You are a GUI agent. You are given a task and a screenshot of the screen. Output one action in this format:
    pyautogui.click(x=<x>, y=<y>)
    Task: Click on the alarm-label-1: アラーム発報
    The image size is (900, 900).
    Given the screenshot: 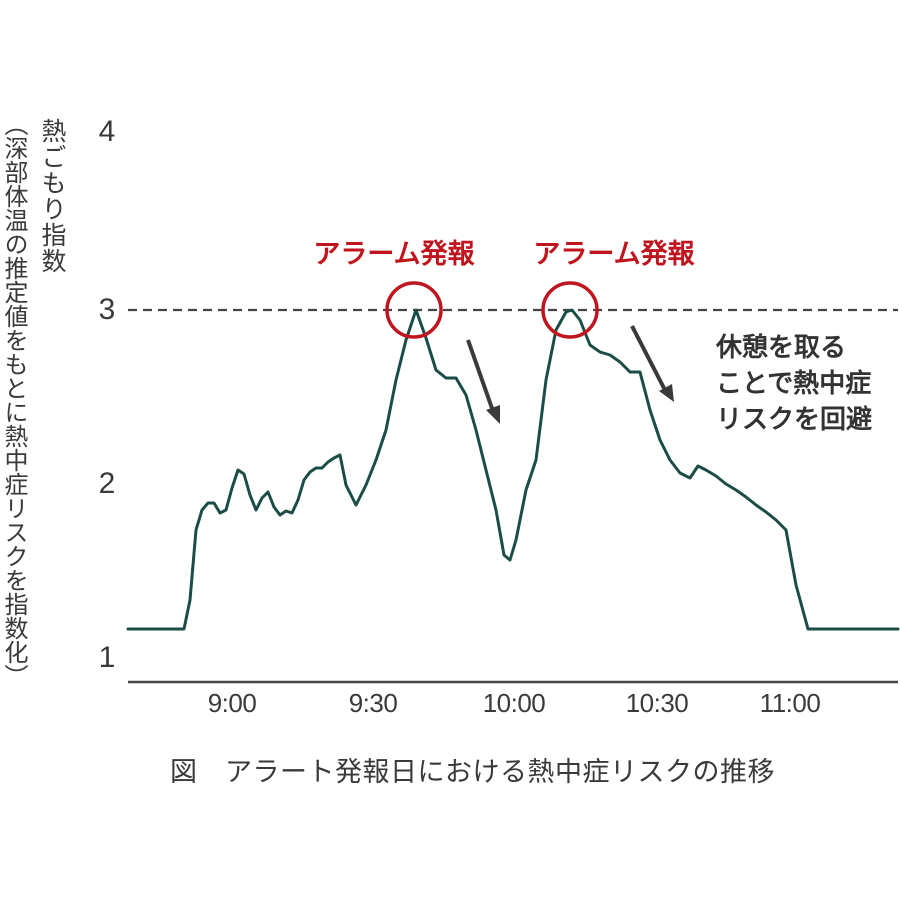 What is the action you would take?
    pyautogui.click(x=394, y=254)
    